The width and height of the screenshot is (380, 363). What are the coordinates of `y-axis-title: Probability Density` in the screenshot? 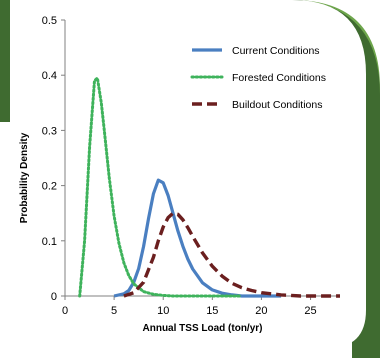 It's located at (24, 177).